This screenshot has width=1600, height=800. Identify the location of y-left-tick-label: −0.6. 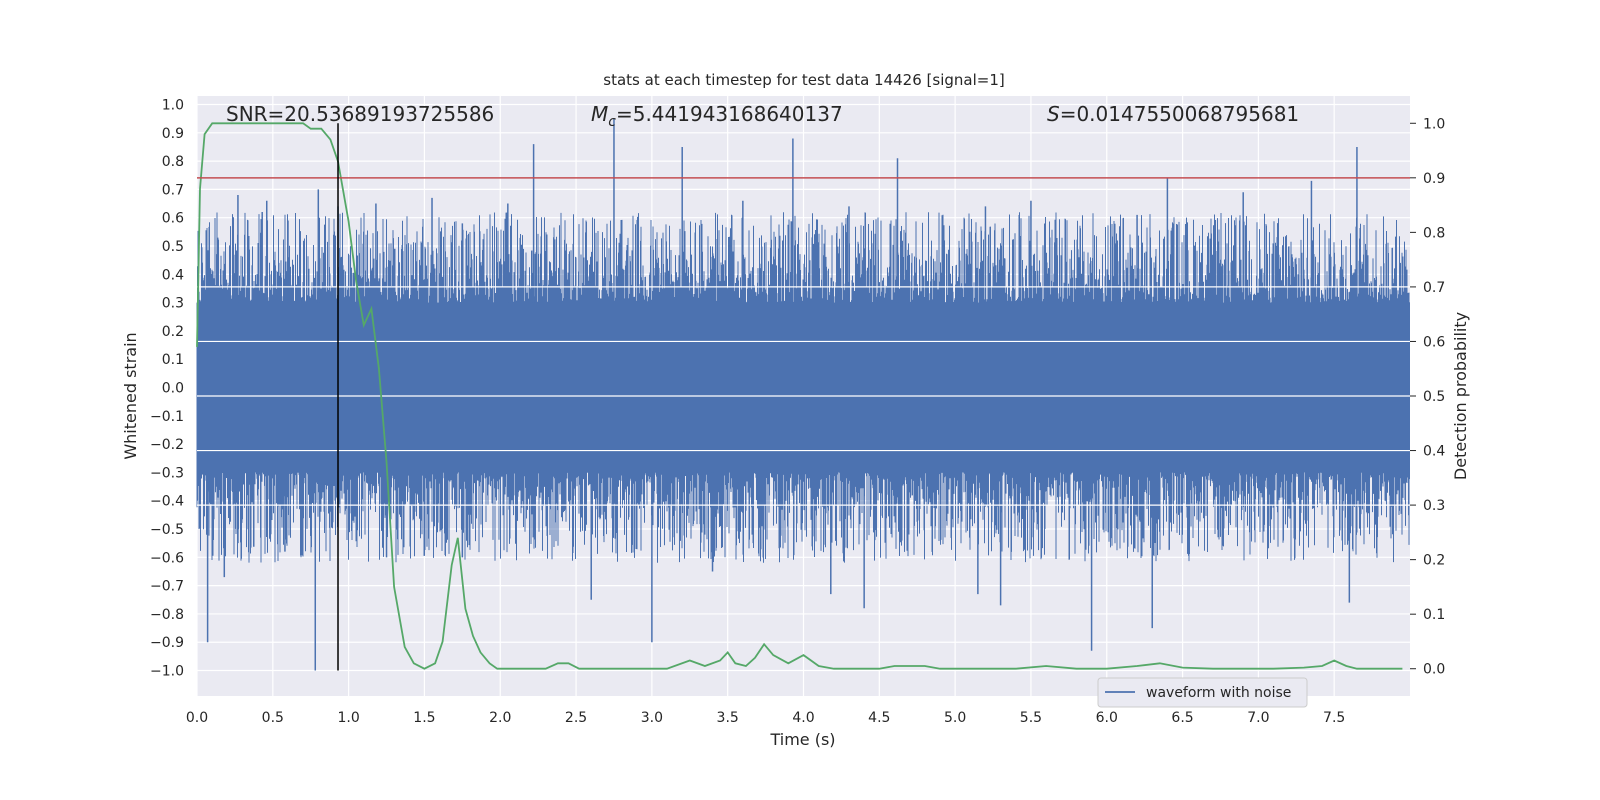
(167, 558).